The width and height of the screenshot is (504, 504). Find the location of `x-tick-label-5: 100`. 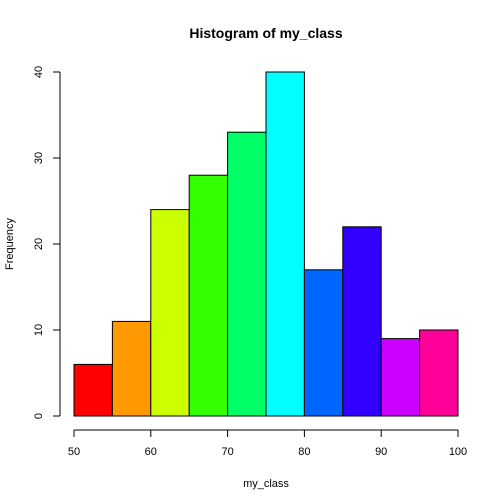

x-tick-label-5: 100 is located at coordinates (458, 452).